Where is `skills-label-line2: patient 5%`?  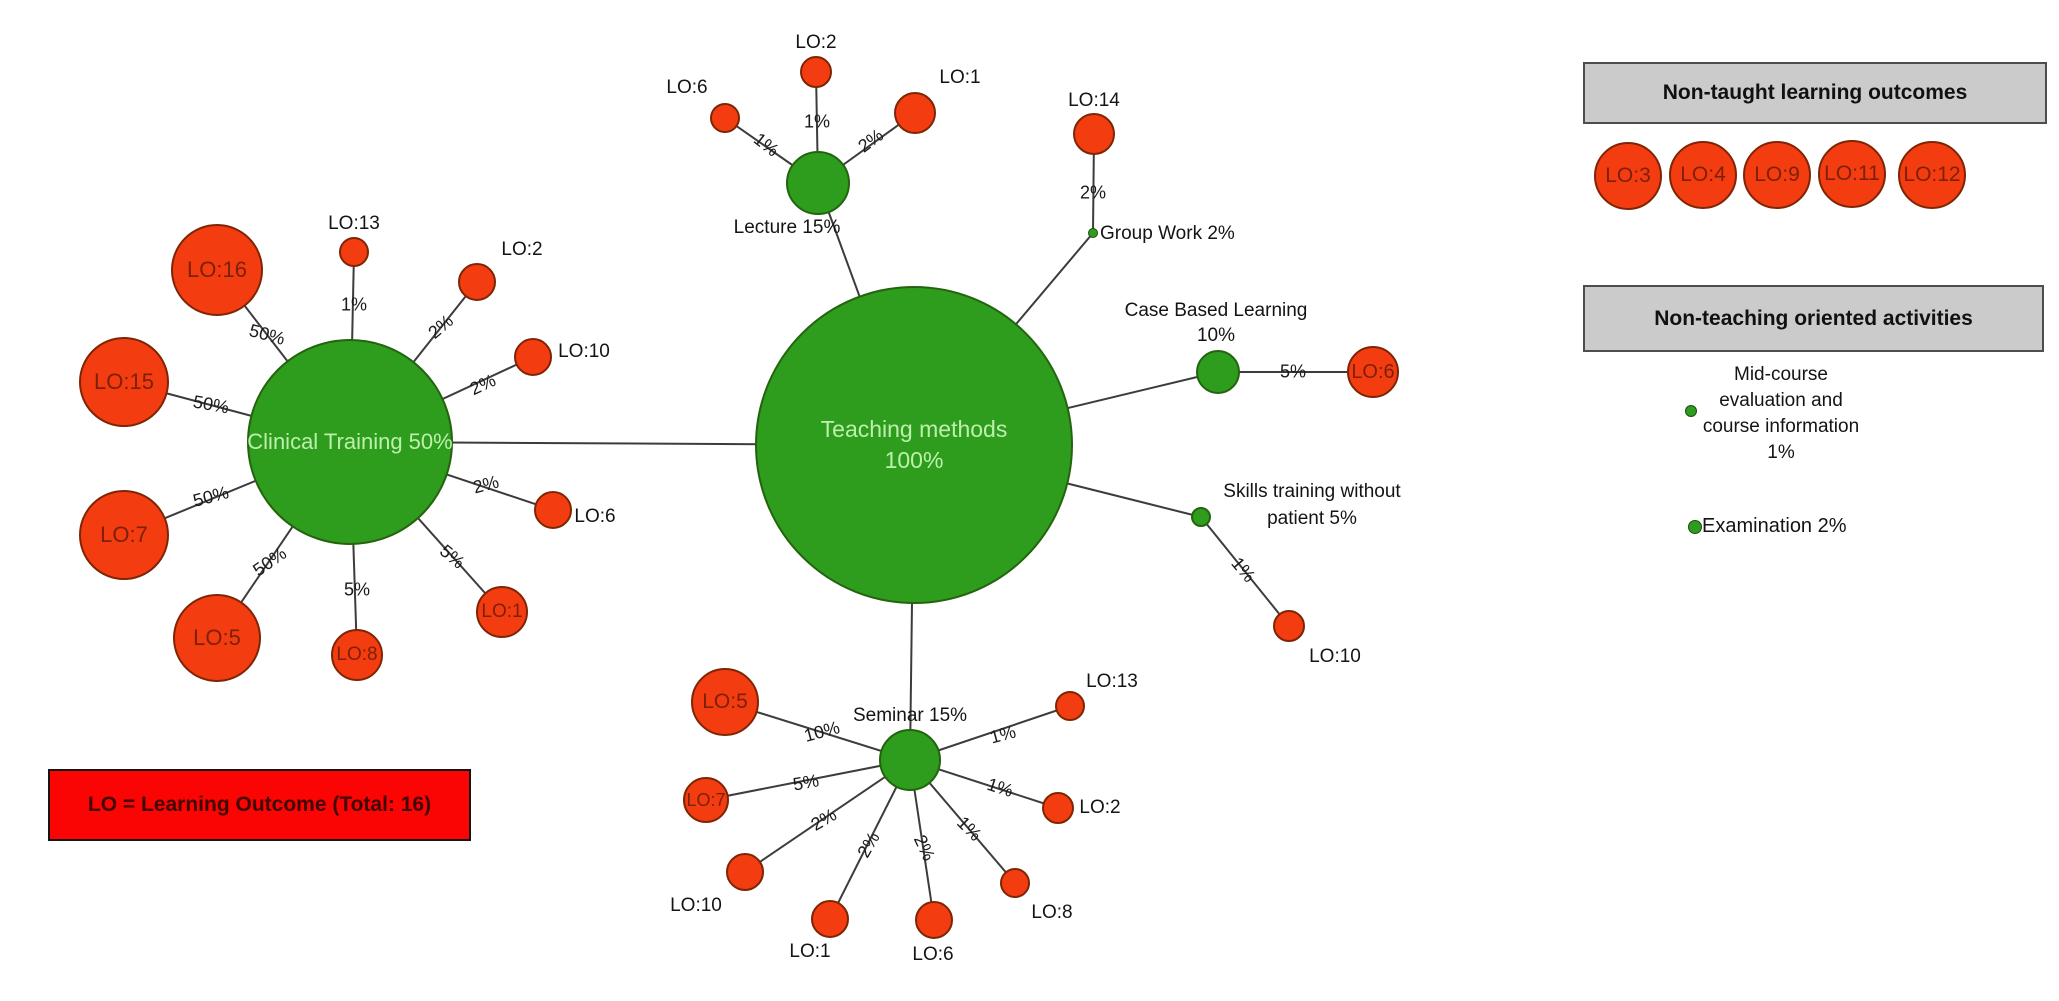
skills-label-line2: patient 5% is located at coordinates (1312, 518).